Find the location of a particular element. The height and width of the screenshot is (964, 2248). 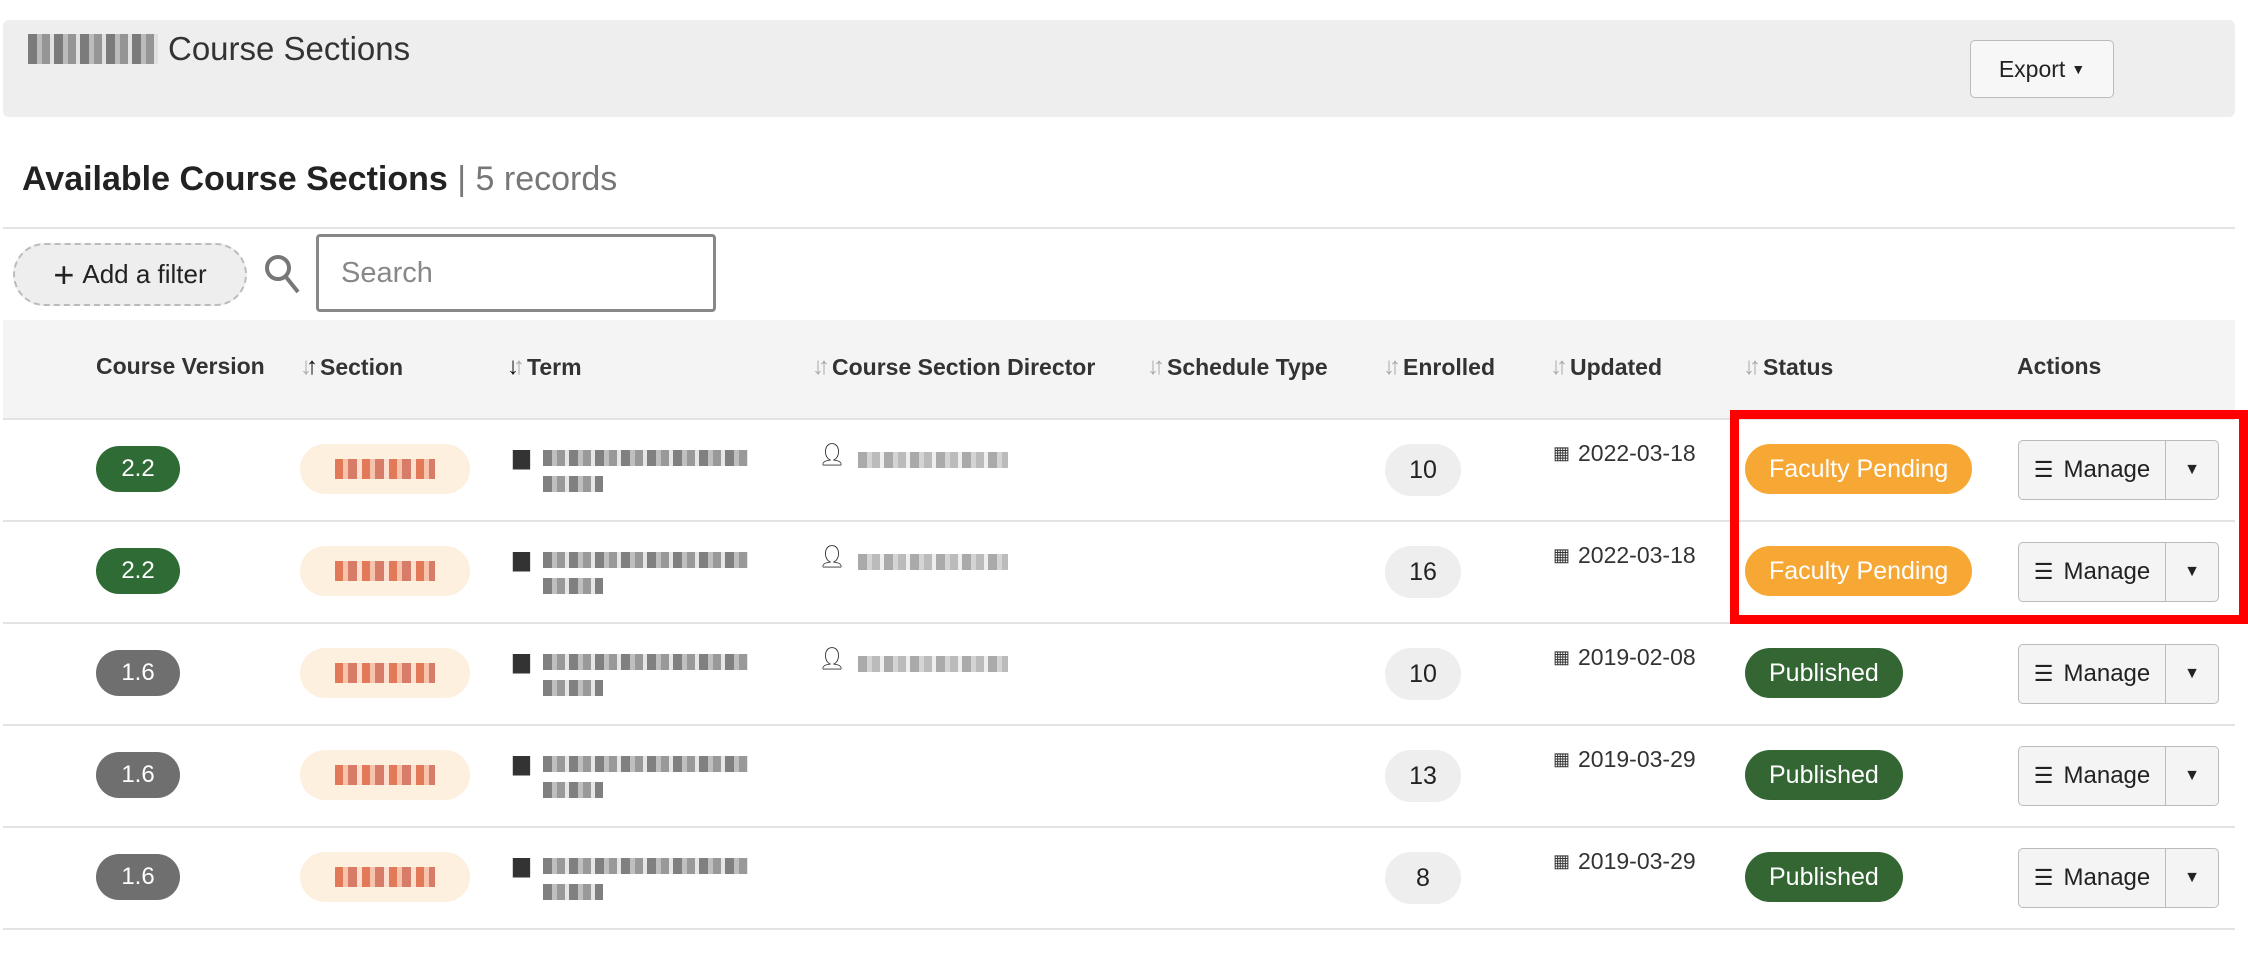

enrolled-count: 16 is located at coordinates (1423, 572).